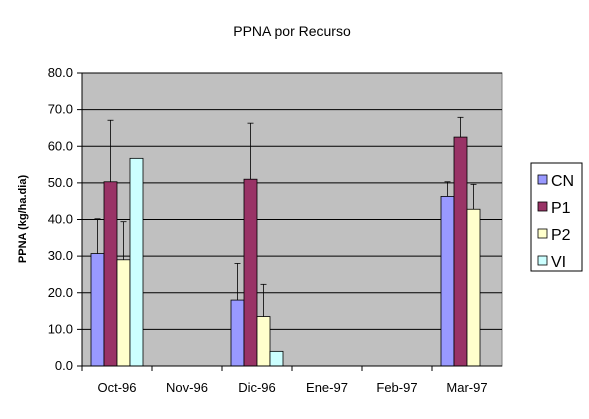 The width and height of the screenshot is (589, 419). What do you see at coordinates (60, 109) in the screenshot?
I see `y-tick-label: 70.0` at bounding box center [60, 109].